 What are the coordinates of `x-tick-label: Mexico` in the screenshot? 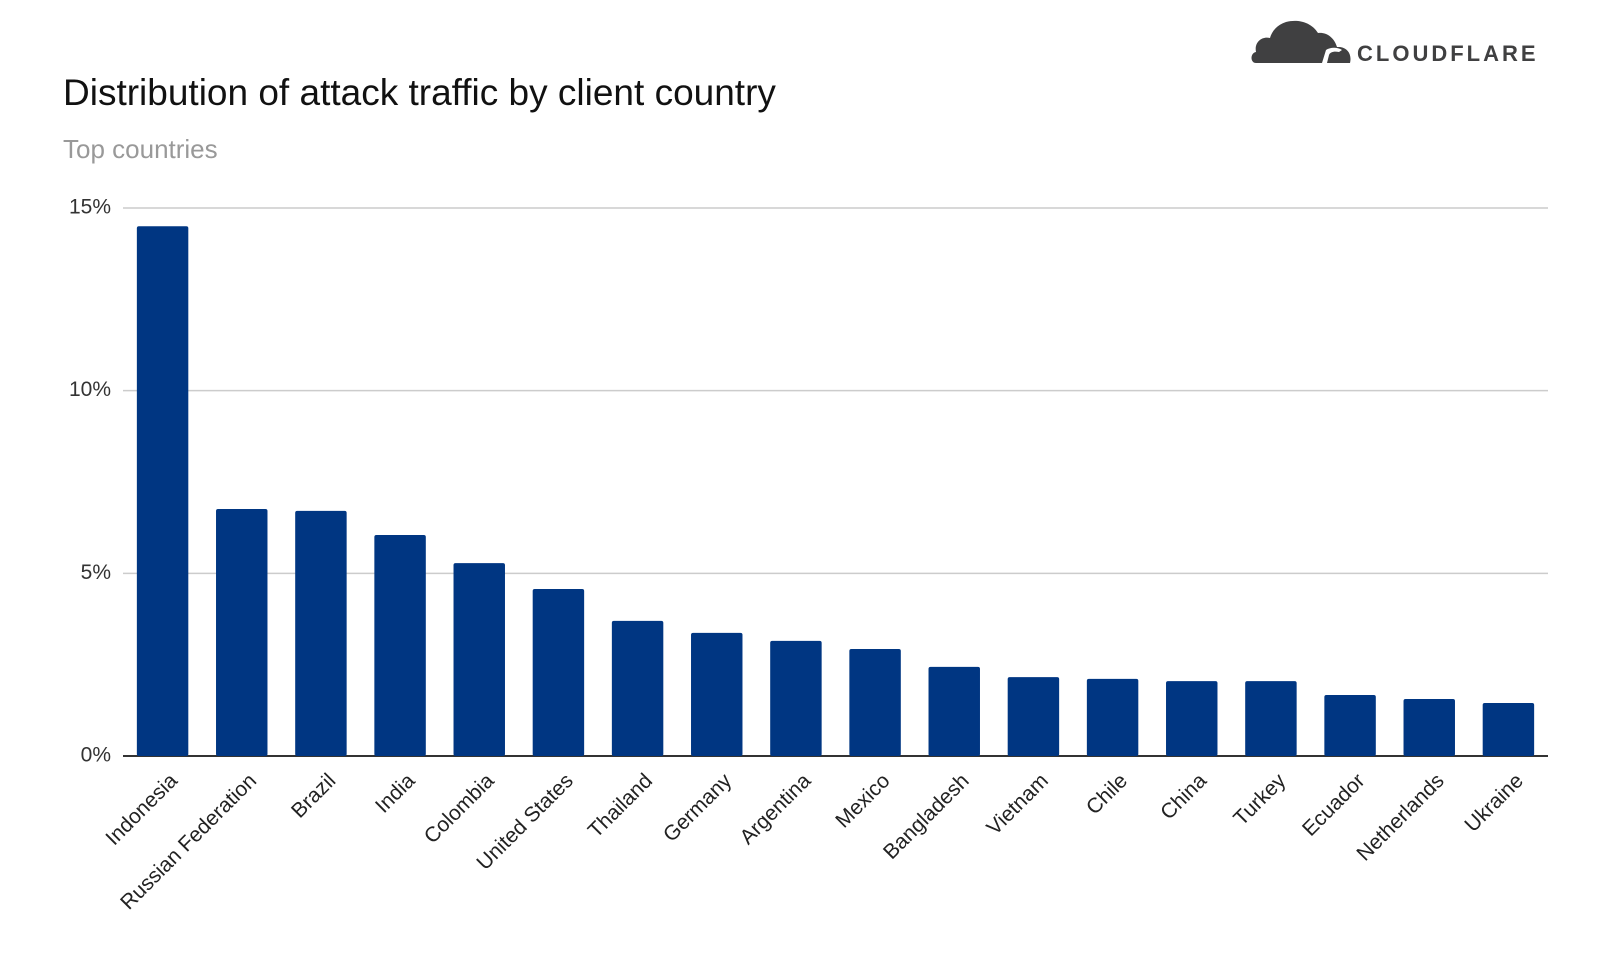 It's located at (862, 800).